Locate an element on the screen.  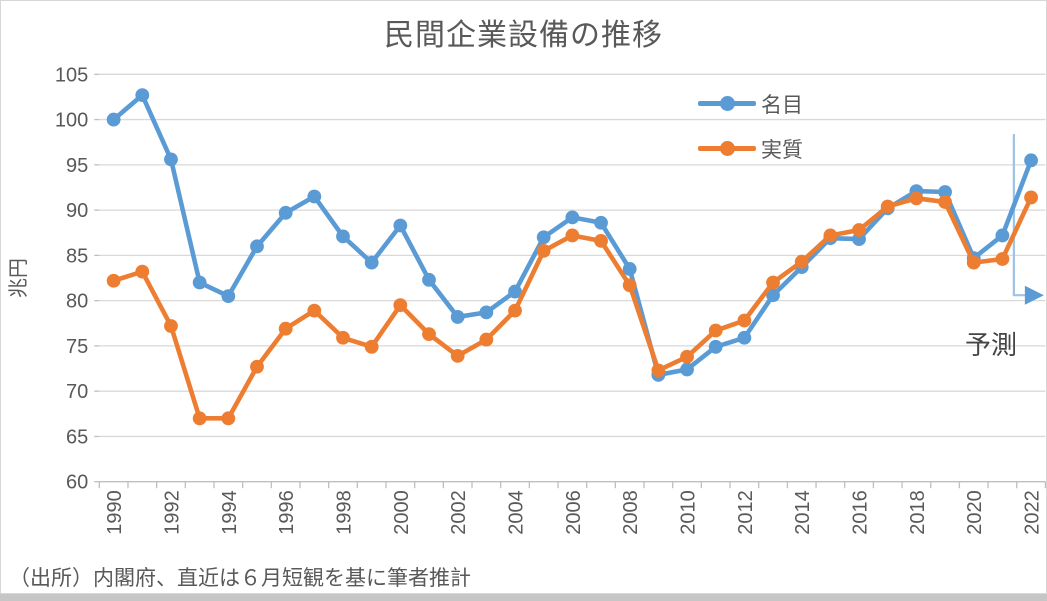
x-tick-label: 2008 is located at coordinates (631, 512).